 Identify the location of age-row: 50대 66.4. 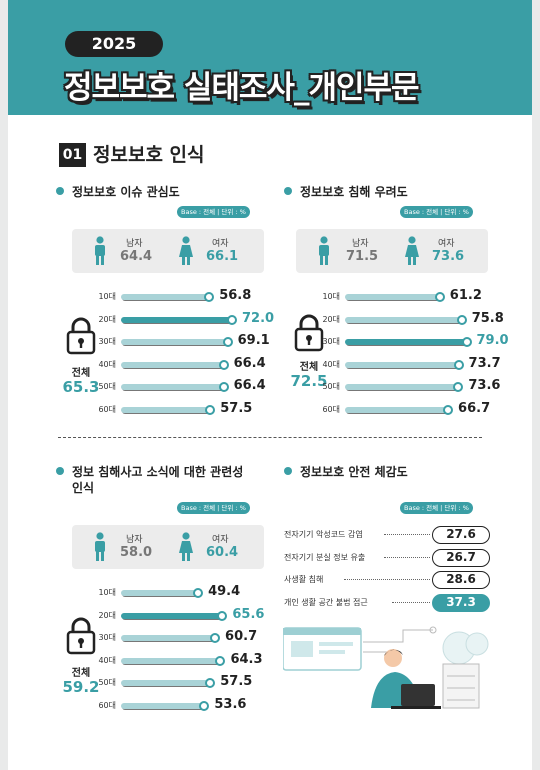
(180, 386).